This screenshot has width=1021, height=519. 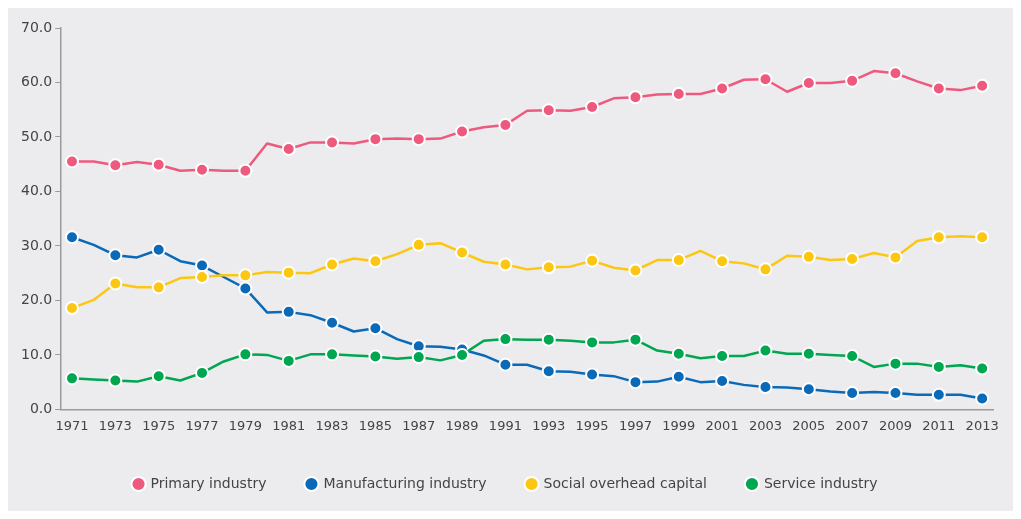 I want to click on legend-label: Primary industry, so click(x=208, y=482).